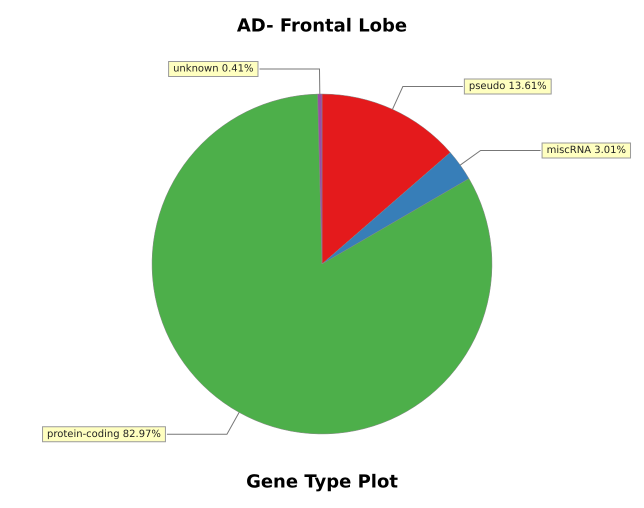 This screenshot has width=644, height=508. Describe the element at coordinates (586, 150) in the screenshot. I see `slice-label: miscRNA 3.01%` at that location.